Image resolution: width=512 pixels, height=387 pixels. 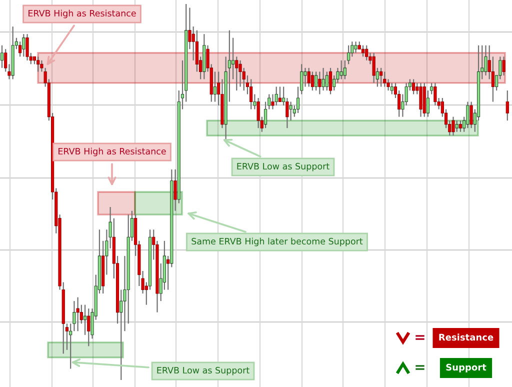 I want to click on annotation: Resistance, so click(x=466, y=337).